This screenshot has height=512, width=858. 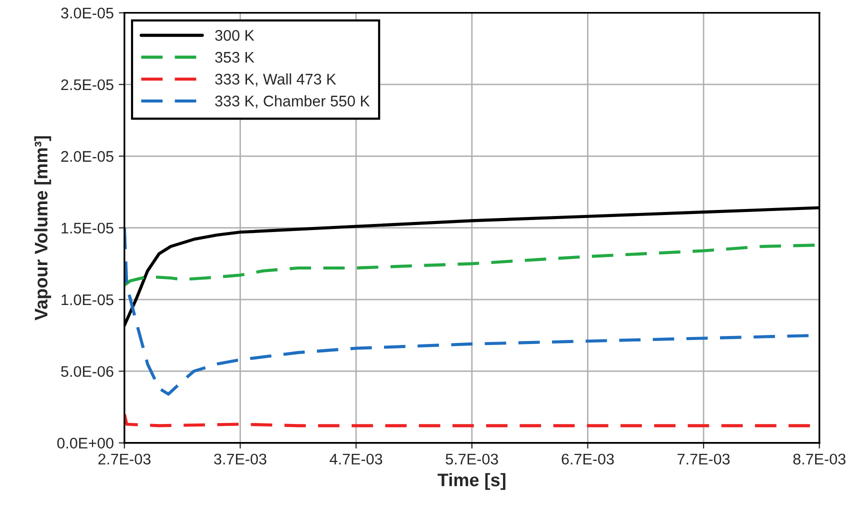 What do you see at coordinates (356, 459) in the screenshot?
I see `x-tick-label: 4.7E-03` at bounding box center [356, 459].